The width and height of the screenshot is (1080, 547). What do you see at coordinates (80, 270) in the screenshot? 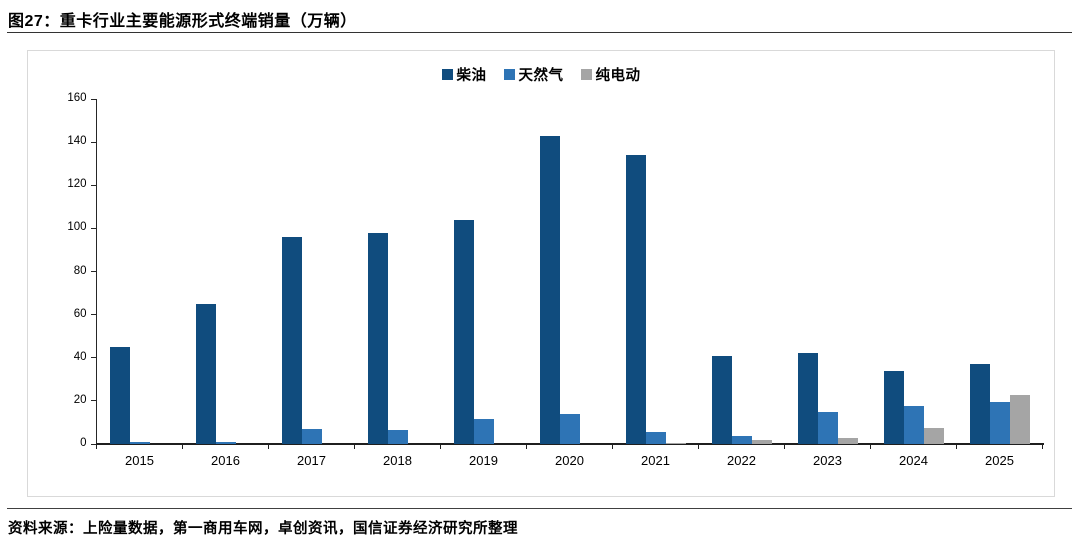
I see `y-axis-tick-label: 80` at bounding box center [80, 270].